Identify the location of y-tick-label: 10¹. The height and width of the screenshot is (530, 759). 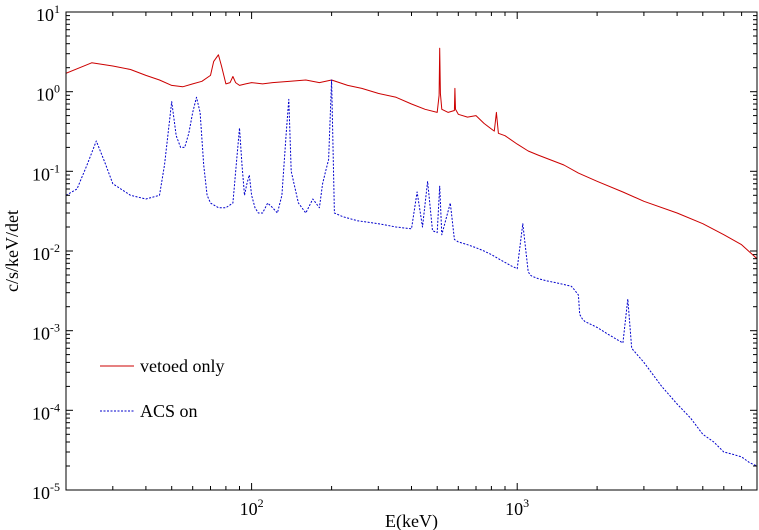
(48, 13).